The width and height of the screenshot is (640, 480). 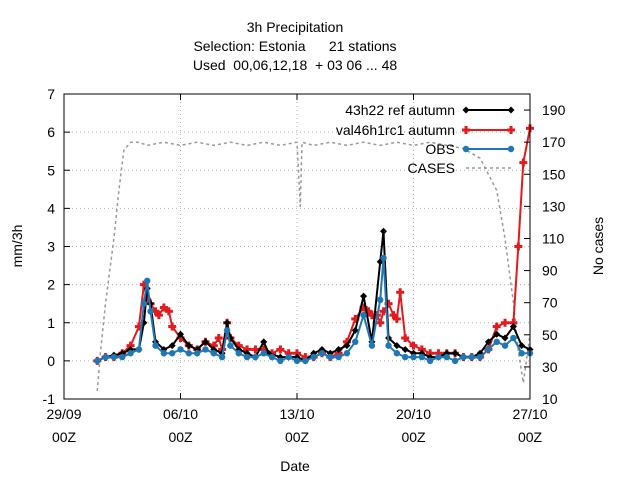 What do you see at coordinates (51, 323) in the screenshot?
I see `y-tick-label: 1` at bounding box center [51, 323].